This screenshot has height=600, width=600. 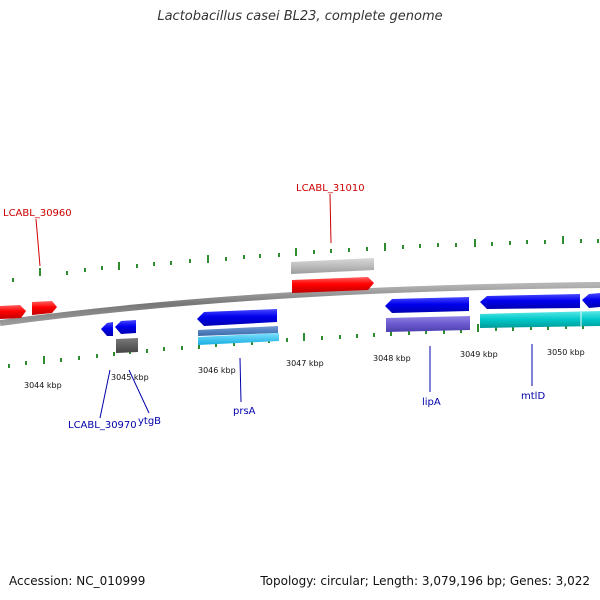 What do you see at coordinates (149, 421) in the screenshot?
I see `gene-label-ytgb: ytgB` at bounding box center [149, 421].